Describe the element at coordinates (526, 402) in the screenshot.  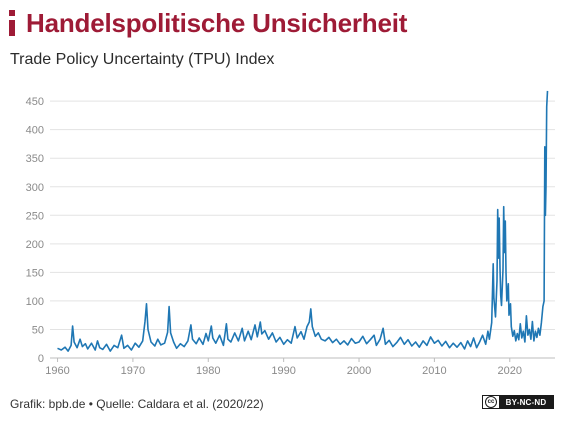
I see `license-terms: BY-NC-ND` at that location.